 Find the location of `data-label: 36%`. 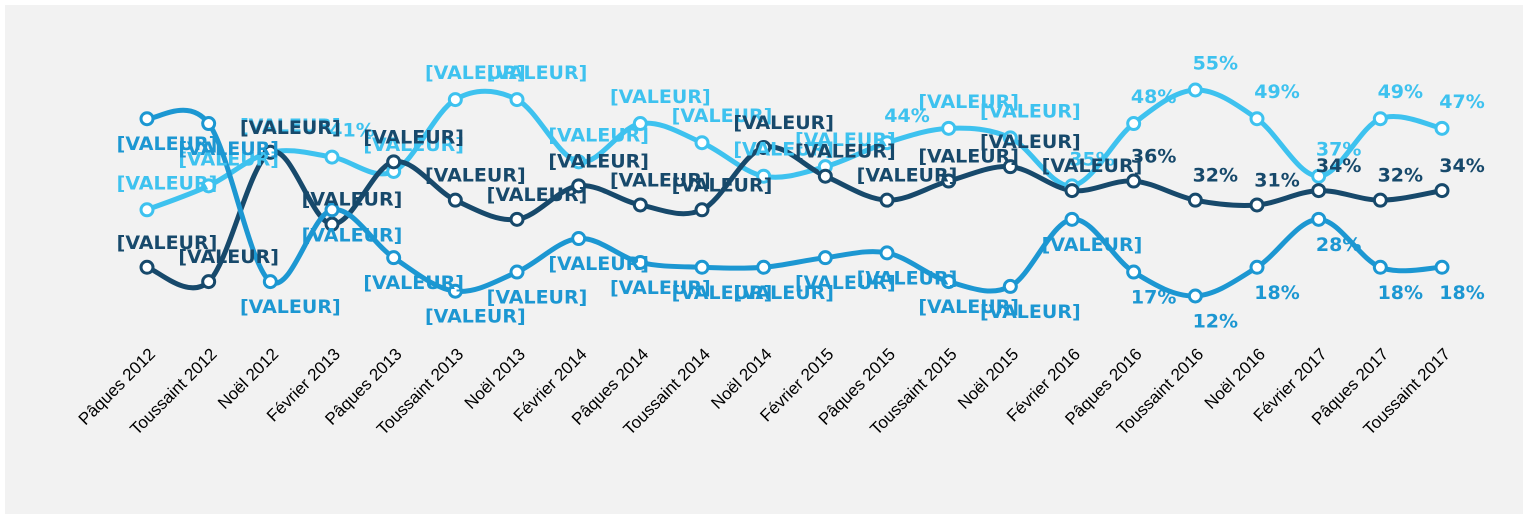

data-label: 36% is located at coordinates (1153, 157).